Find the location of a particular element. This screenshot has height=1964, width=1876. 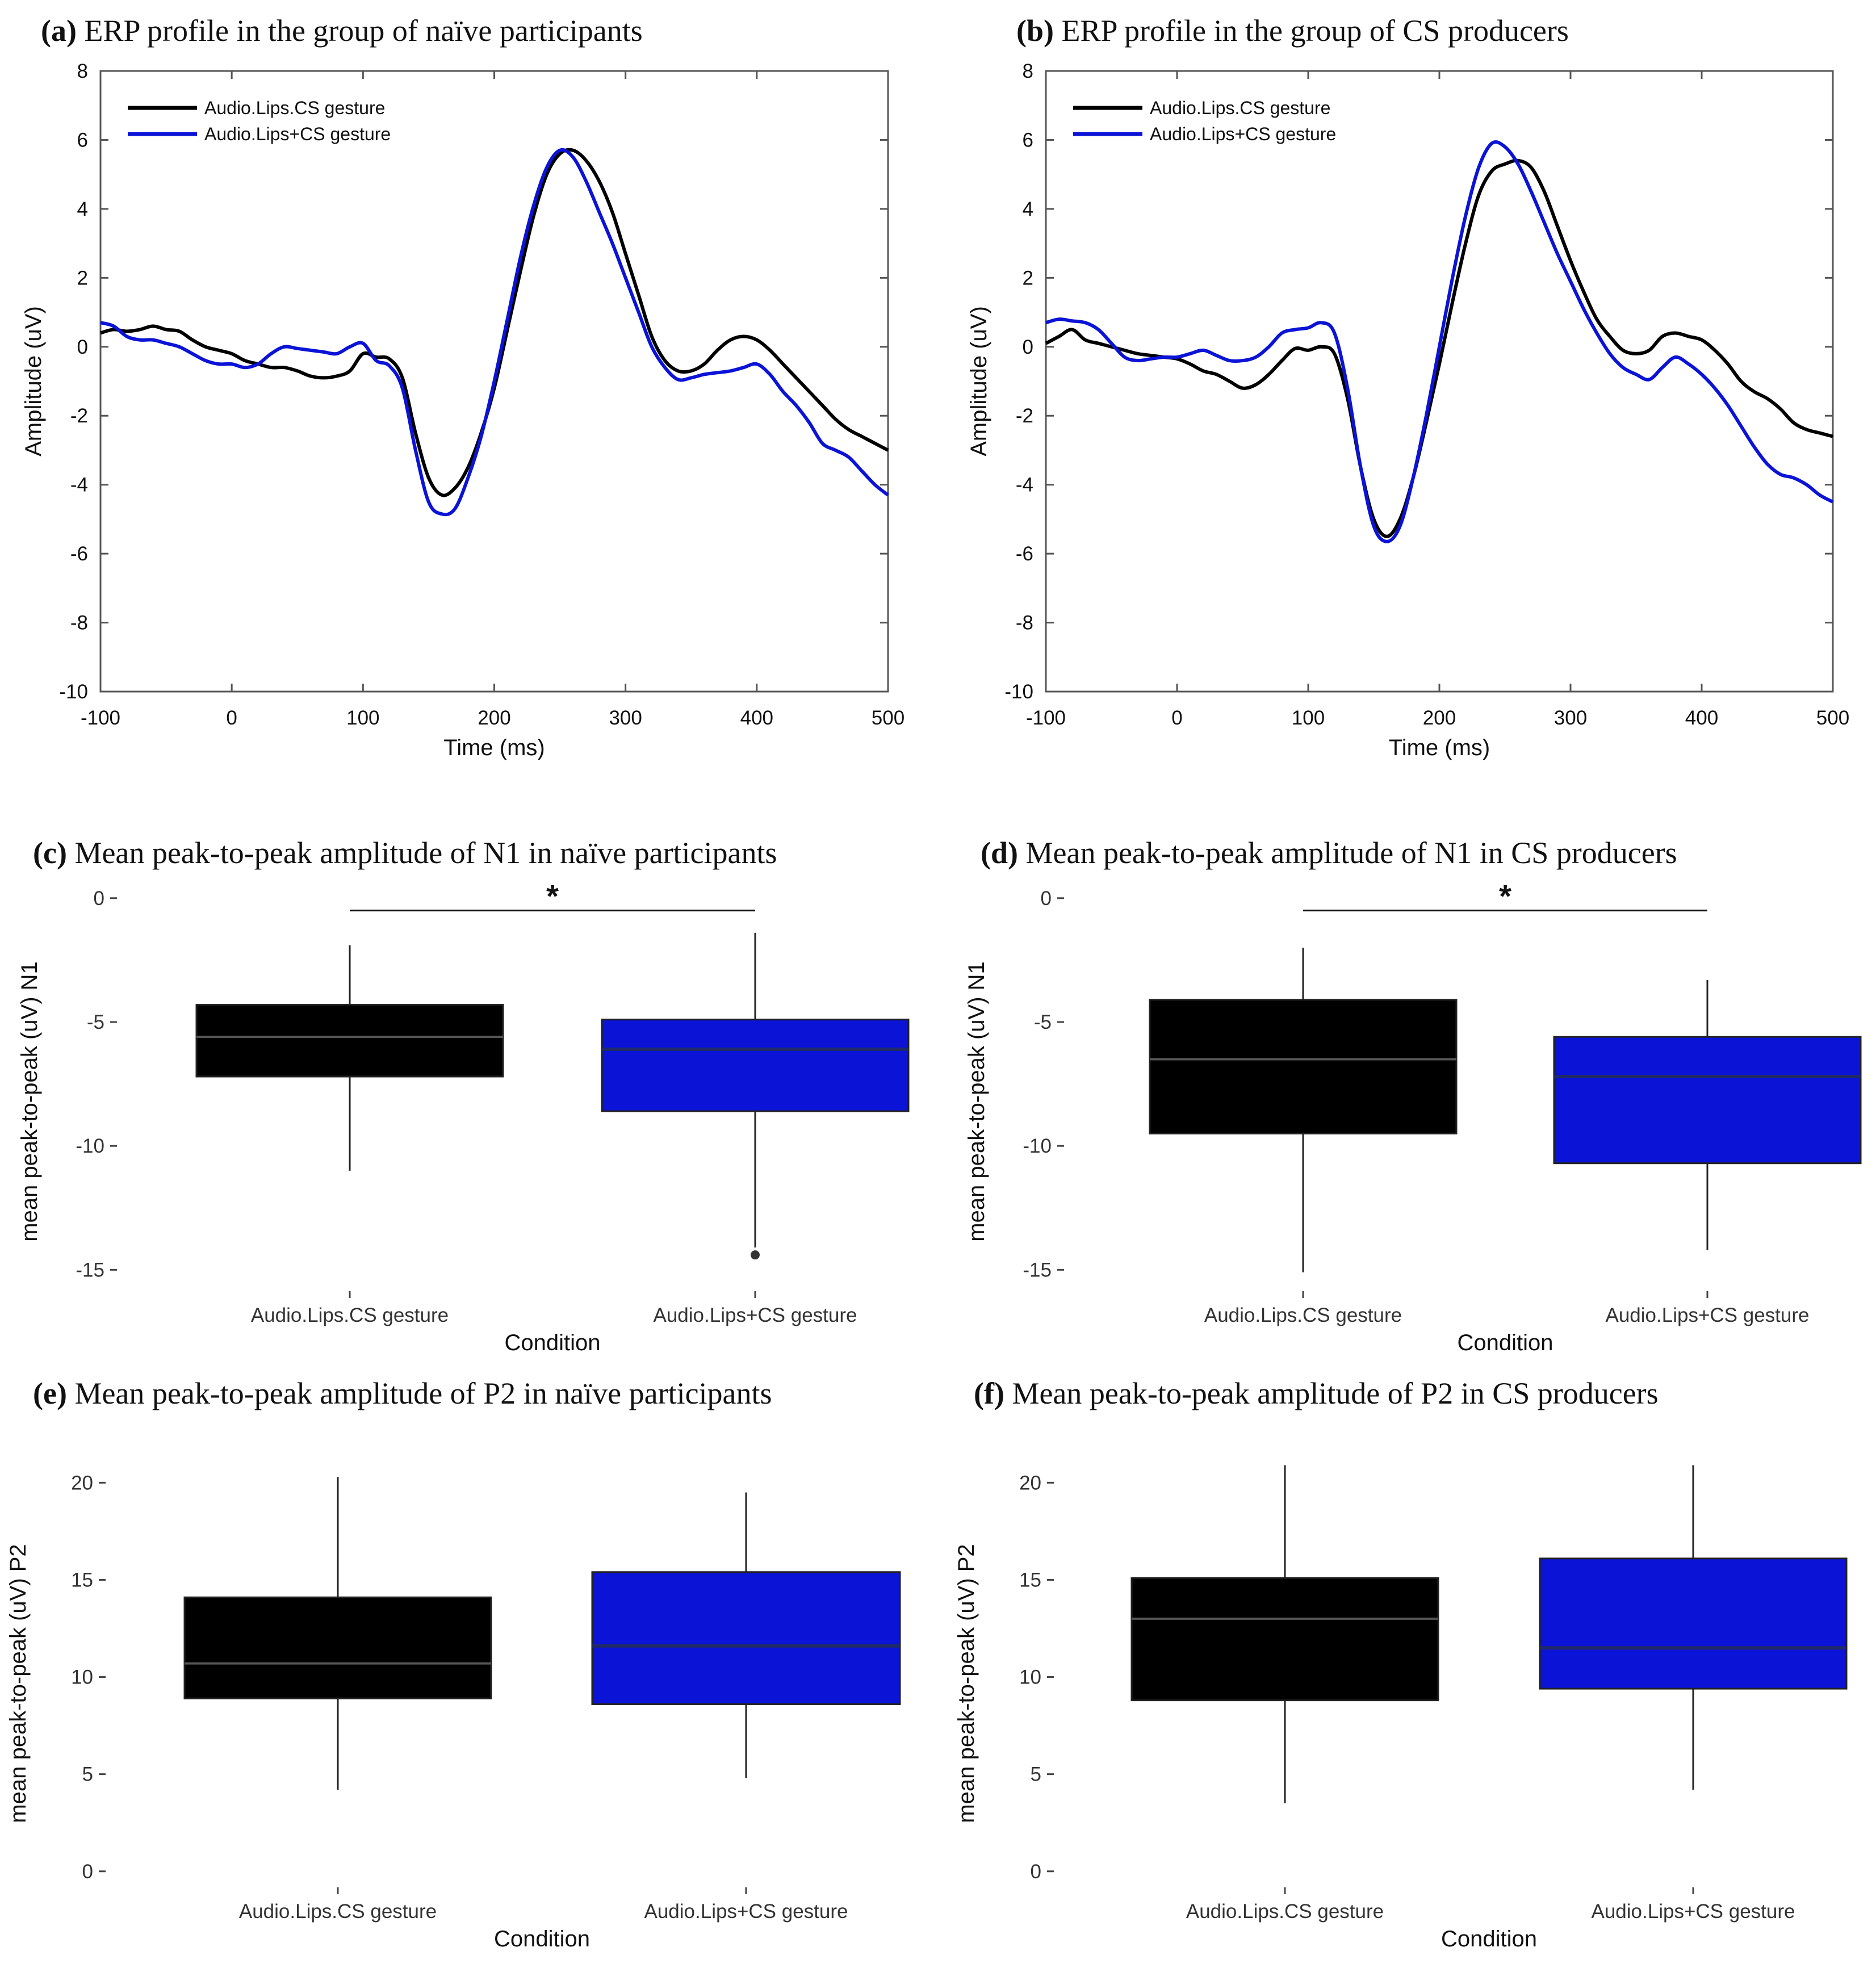

x-tick-label: 100 is located at coordinates (1308, 718).